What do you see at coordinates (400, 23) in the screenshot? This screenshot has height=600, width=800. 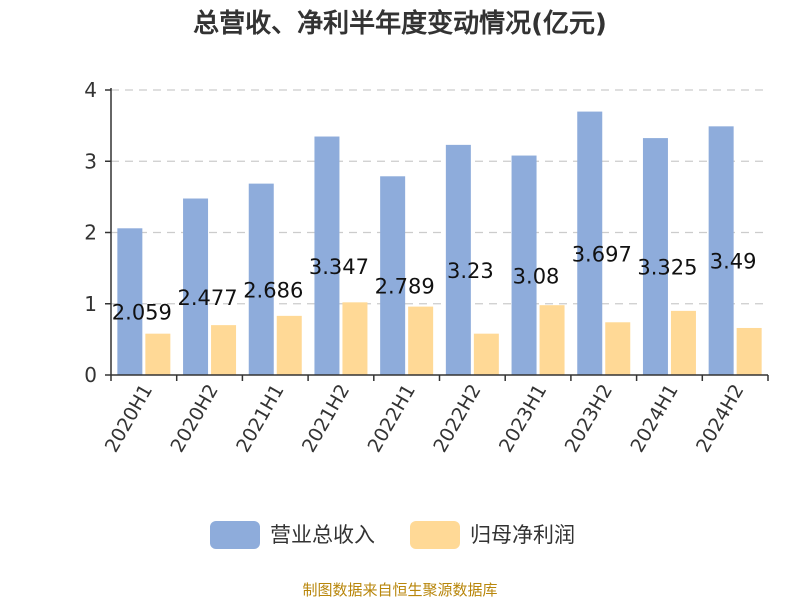 I see `chart-title: 总营收、净利半年度变动情况(亿元)` at bounding box center [400, 23].